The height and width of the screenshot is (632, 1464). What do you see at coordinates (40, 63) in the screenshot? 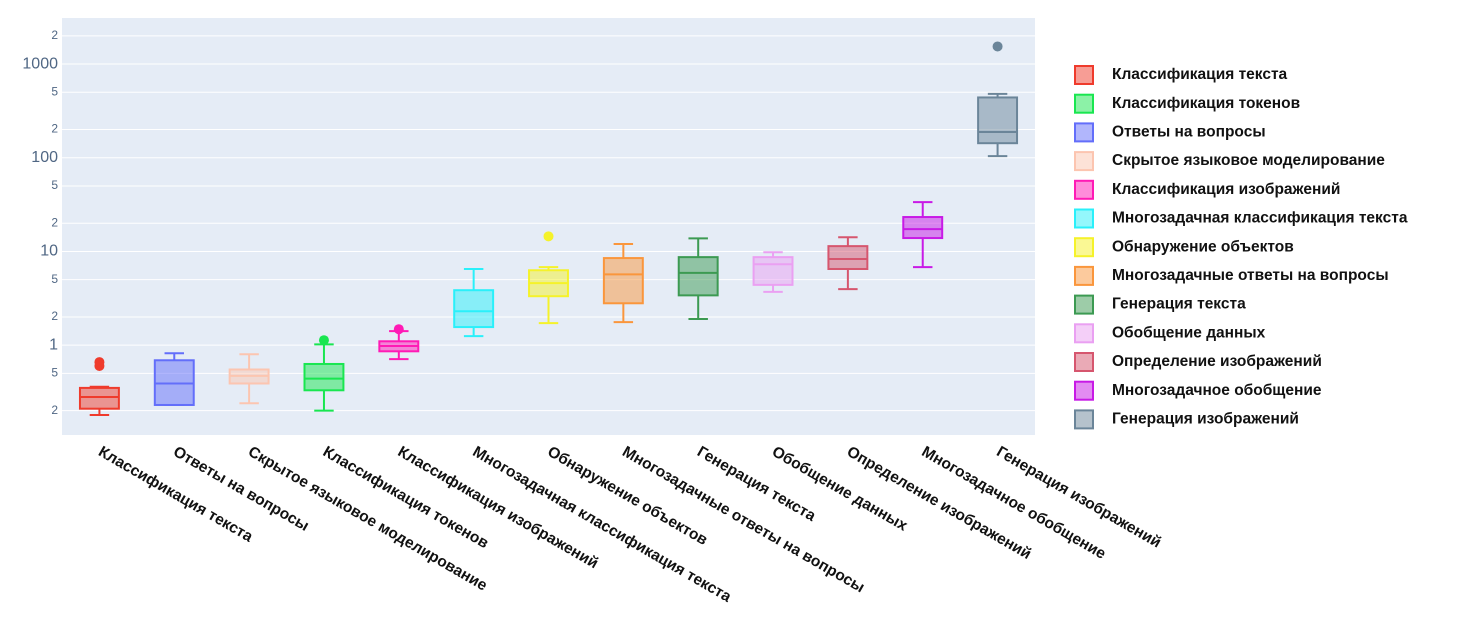
I see `y-tick-label: 1000` at bounding box center [40, 63].